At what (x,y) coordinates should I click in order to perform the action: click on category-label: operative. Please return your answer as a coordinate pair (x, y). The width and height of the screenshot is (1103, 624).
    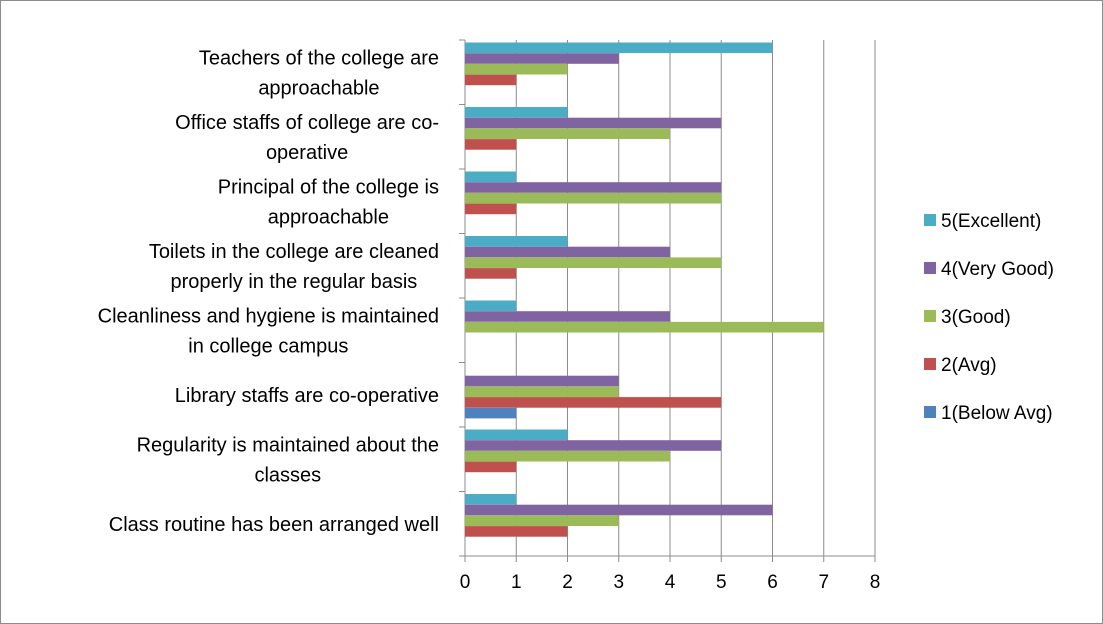
    Looking at the image, I should click on (307, 153).